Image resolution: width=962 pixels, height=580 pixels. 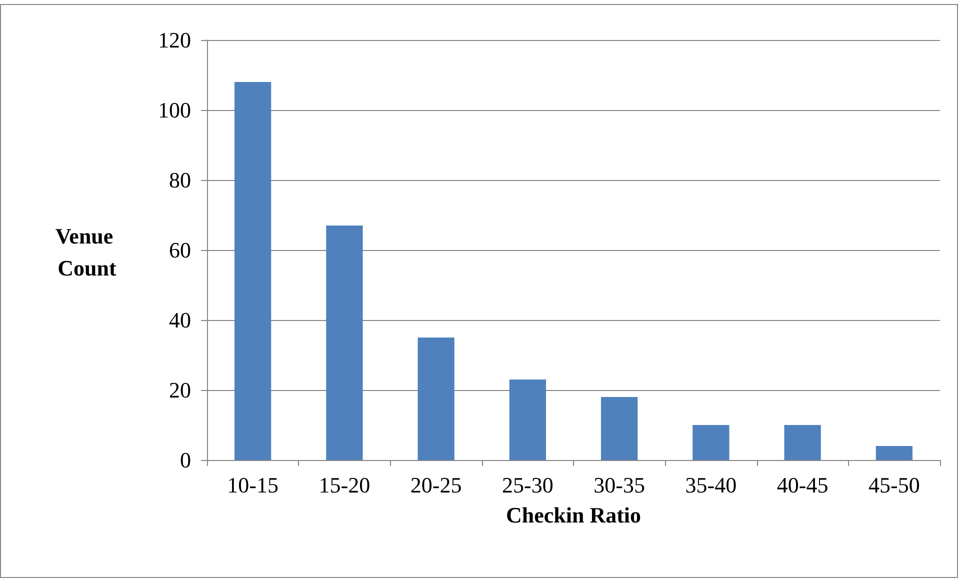 What do you see at coordinates (180, 250) in the screenshot?
I see `y-tick-label: 60` at bounding box center [180, 250].